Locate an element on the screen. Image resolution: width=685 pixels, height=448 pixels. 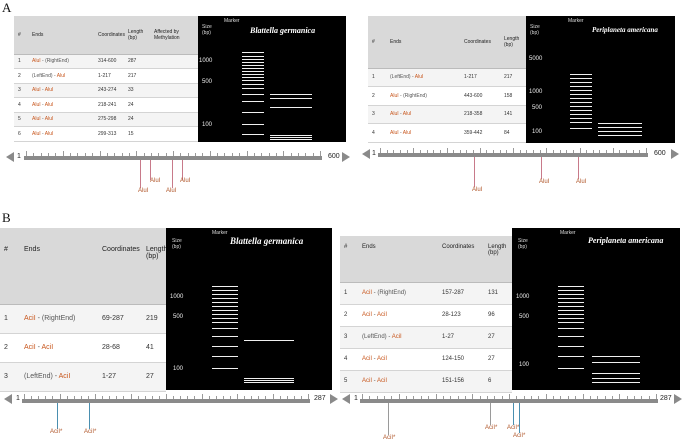
row-number: 1 is located at coordinates (10, 318).